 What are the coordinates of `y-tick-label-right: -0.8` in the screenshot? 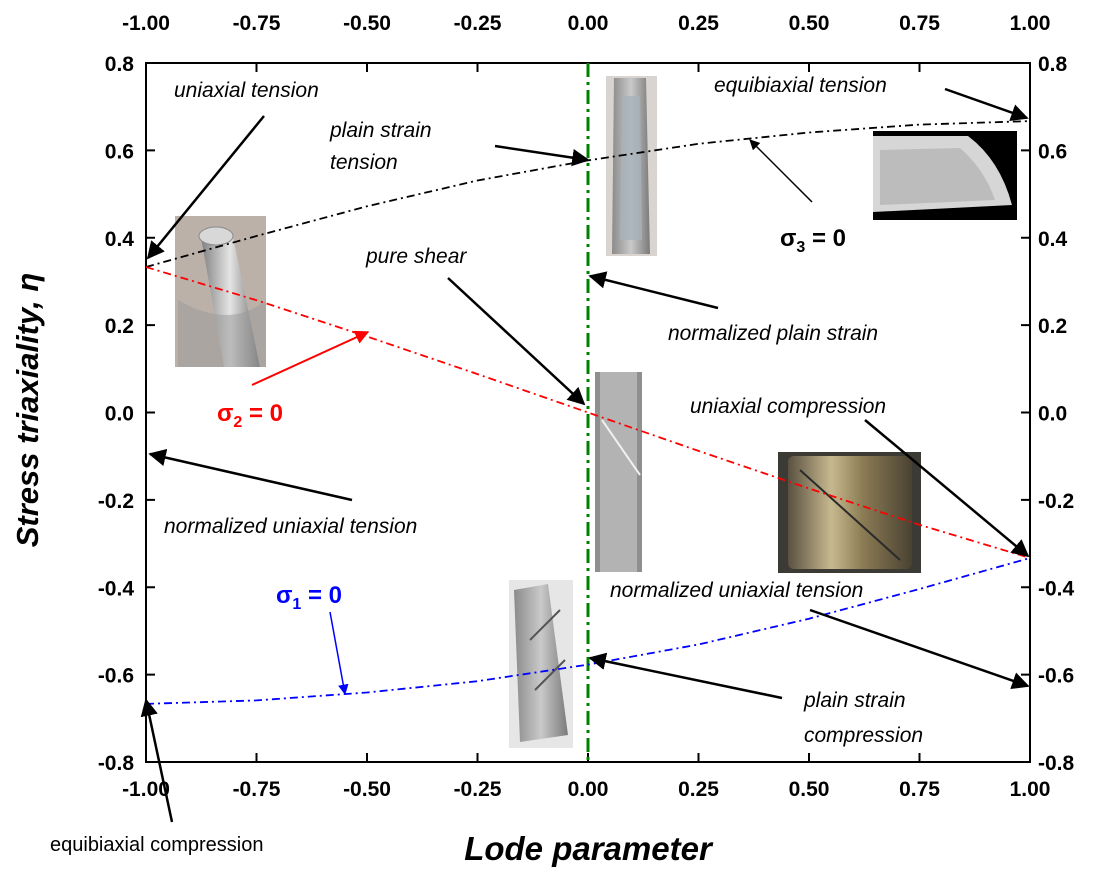 It's located at (1056, 763).